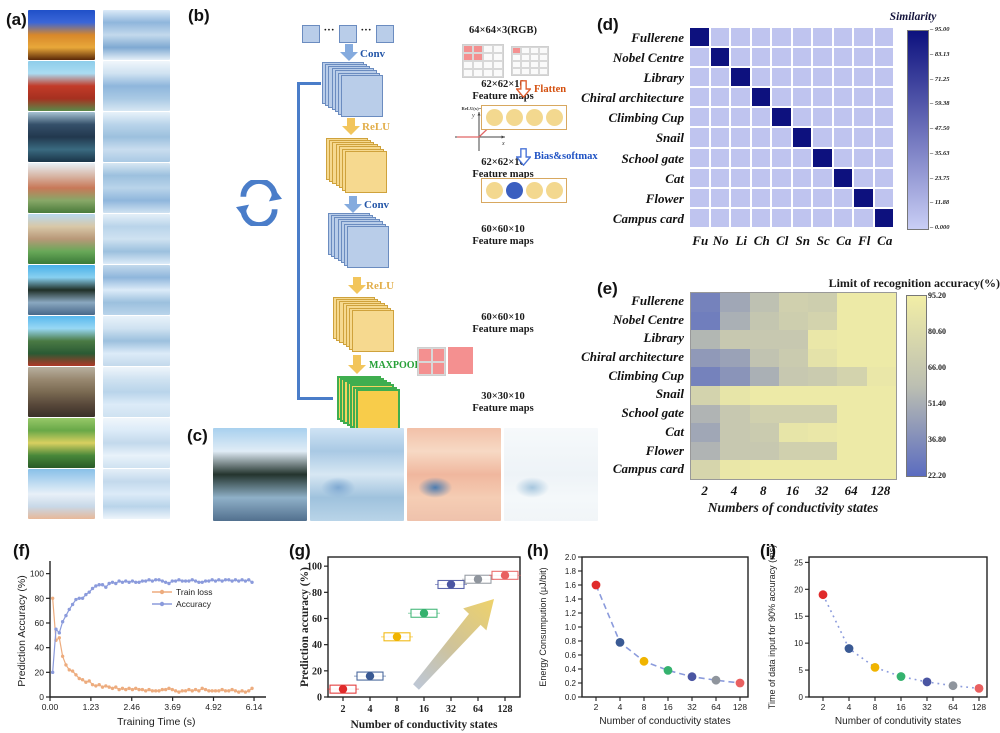 This screenshot has height=733, width=1000. What do you see at coordinates (503, 329) in the screenshot?
I see `fm4-caption: Feature maps` at bounding box center [503, 329].